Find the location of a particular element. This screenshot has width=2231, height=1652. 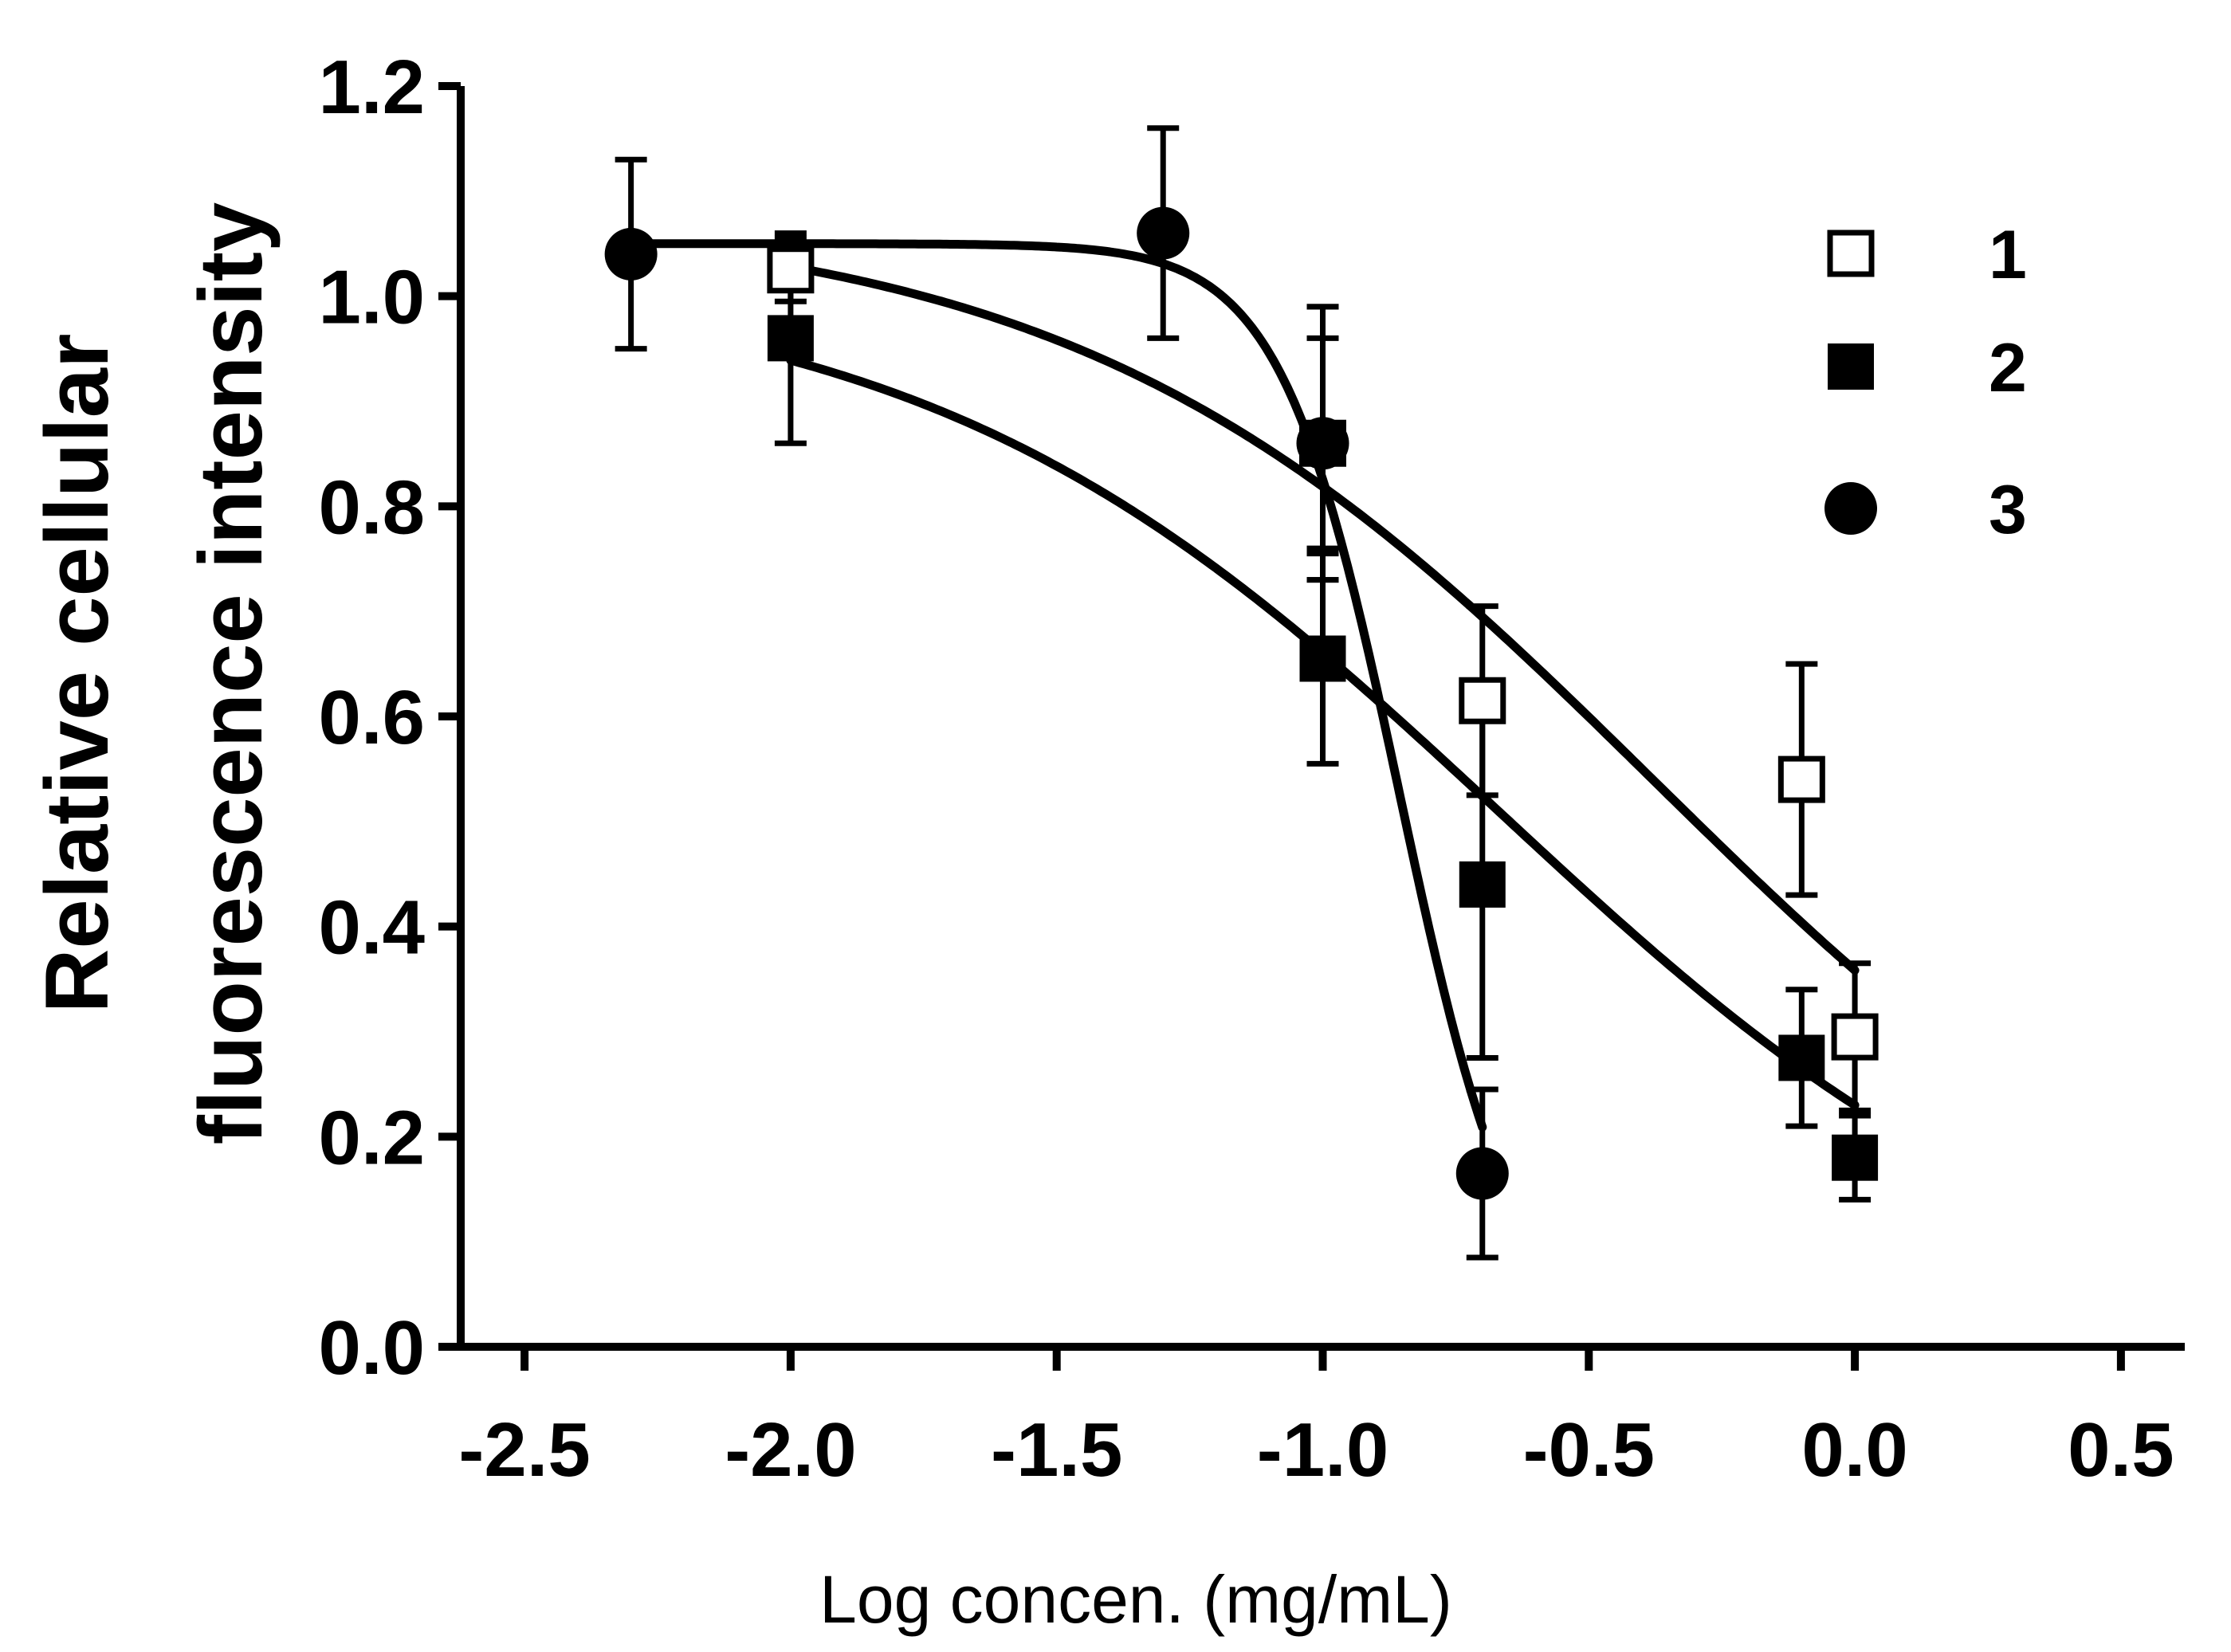

y-axis-title-line-1: Relative cellular is located at coordinates (77, 674).